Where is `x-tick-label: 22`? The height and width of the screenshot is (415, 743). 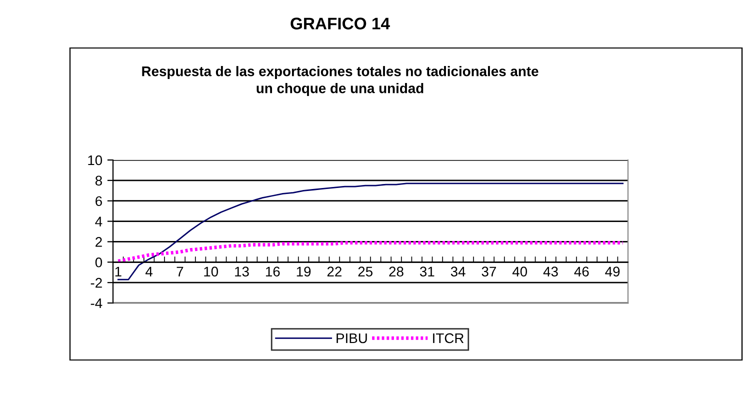 x-tick-label: 22 is located at coordinates (334, 271).